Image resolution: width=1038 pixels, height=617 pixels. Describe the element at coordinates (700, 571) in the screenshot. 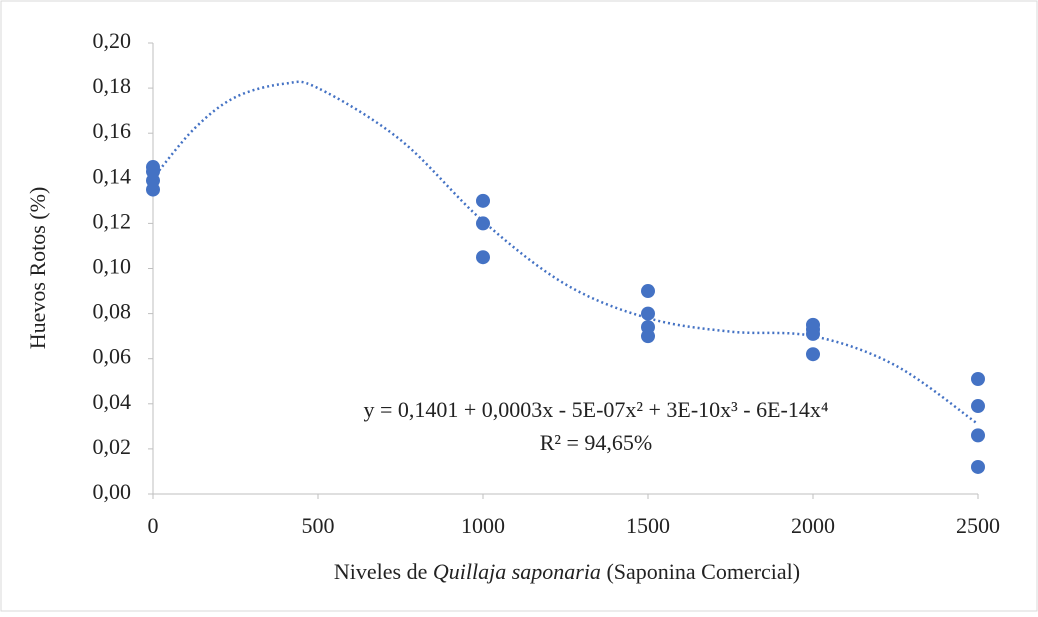

I see `x-label-part: (Saponina Comercial)` at that location.